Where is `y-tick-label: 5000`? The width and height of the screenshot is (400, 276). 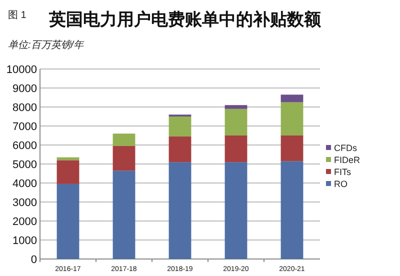 y-tick-label: 5000 is located at coordinates (24, 165).